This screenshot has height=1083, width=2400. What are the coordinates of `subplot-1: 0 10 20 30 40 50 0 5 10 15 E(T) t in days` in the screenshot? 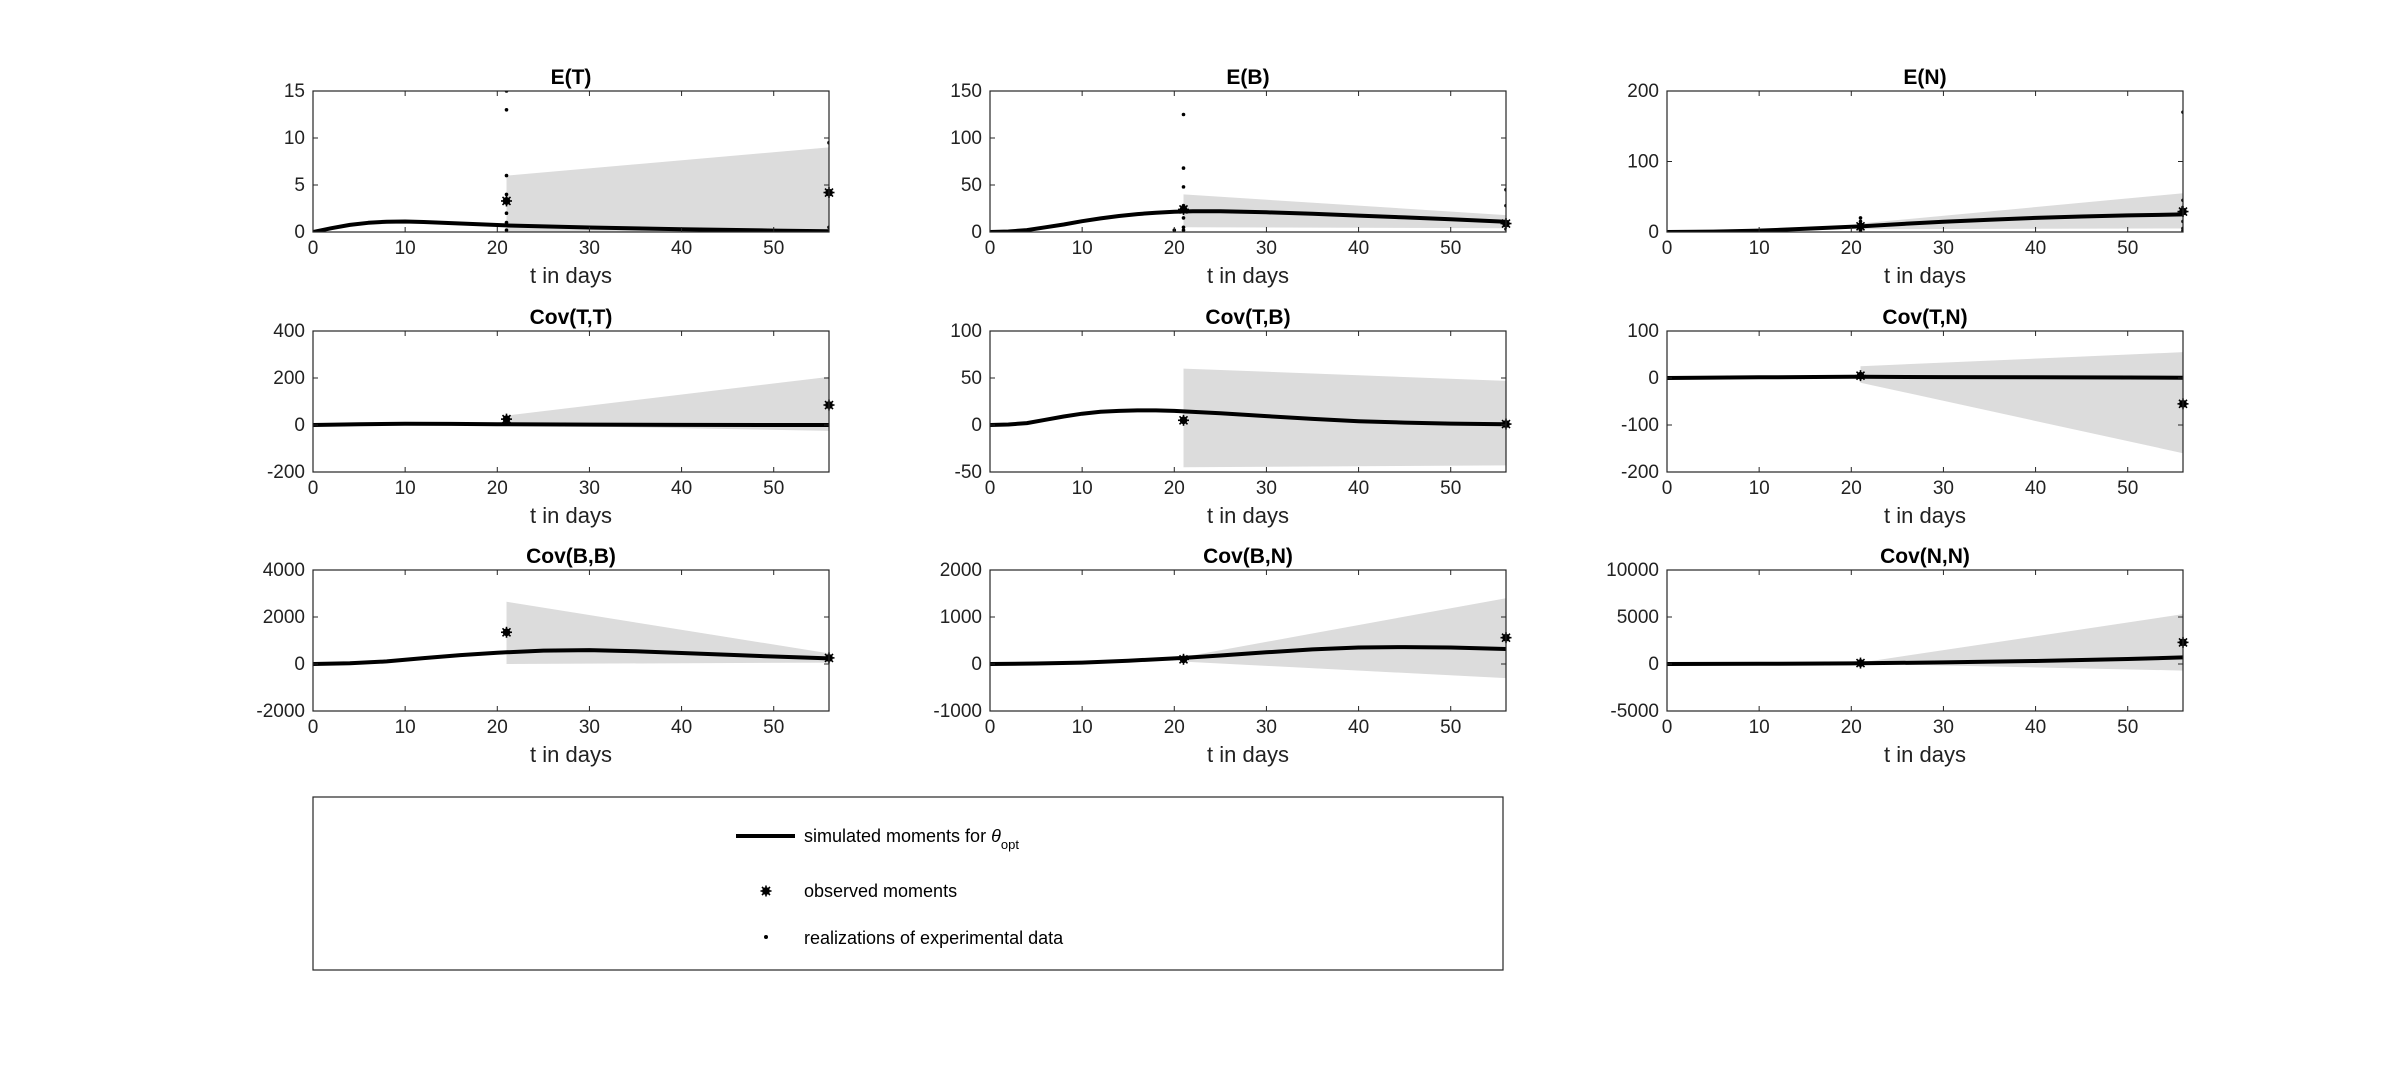 It's located at (559, 177).